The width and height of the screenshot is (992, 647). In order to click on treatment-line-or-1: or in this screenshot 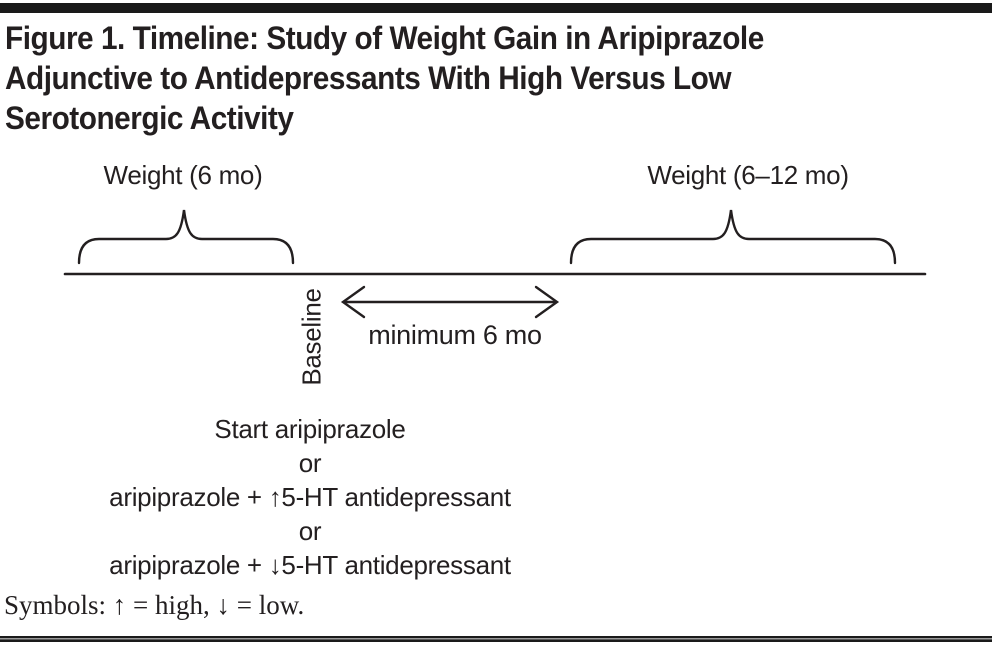, I will do `click(310, 463)`.